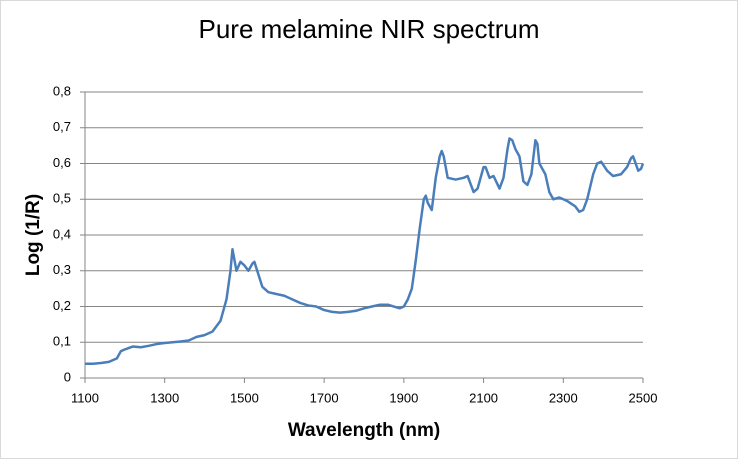 This screenshot has height=459, width=738. What do you see at coordinates (33, 235) in the screenshot?
I see `y-axis-title: Log (1/R)` at bounding box center [33, 235].